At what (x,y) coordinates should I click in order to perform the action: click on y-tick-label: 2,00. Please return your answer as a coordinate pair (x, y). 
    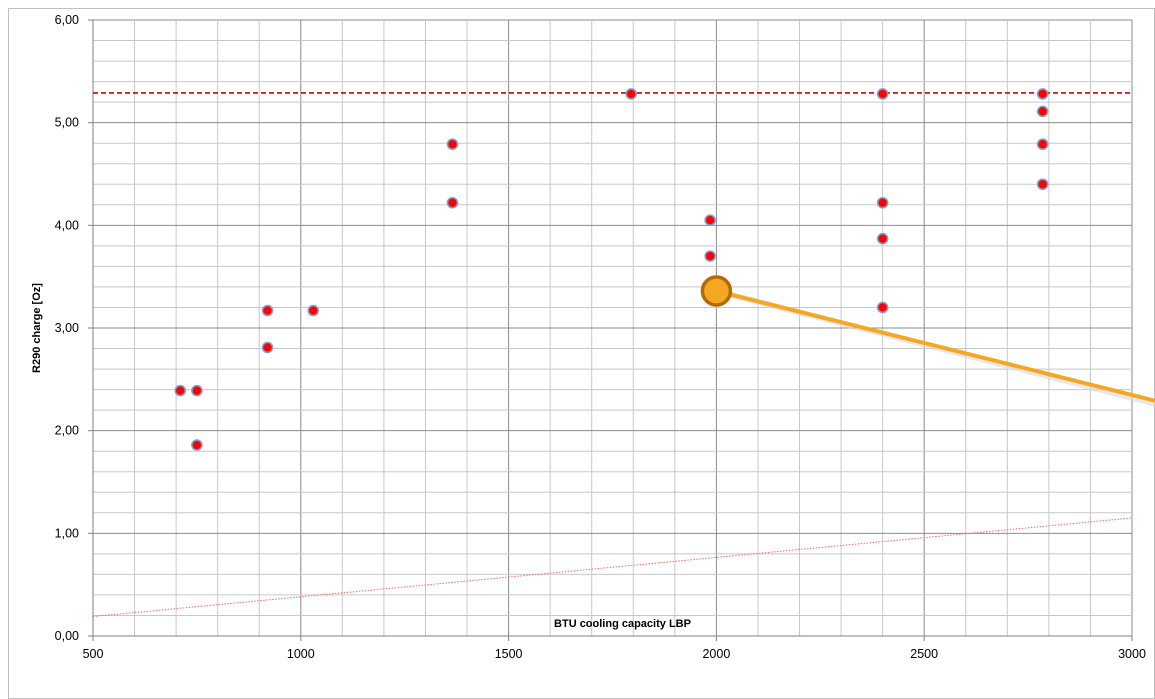
    Looking at the image, I should click on (67, 431).